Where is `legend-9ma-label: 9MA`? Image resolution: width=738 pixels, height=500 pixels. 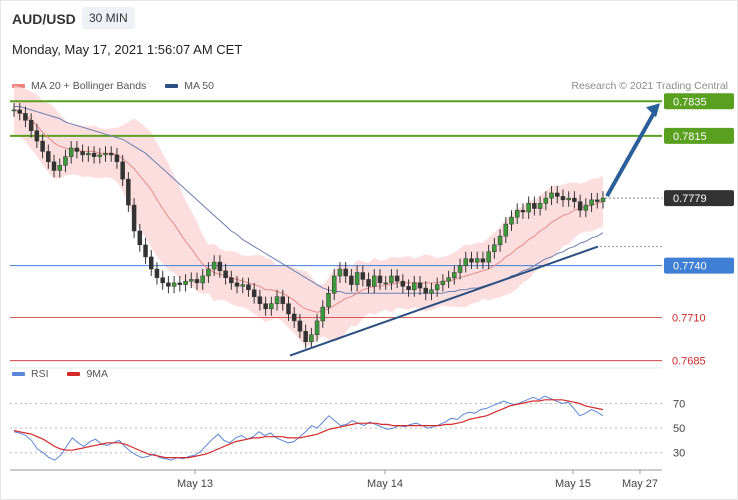
legend-9ma-label: 9MA is located at coordinates (97, 374).